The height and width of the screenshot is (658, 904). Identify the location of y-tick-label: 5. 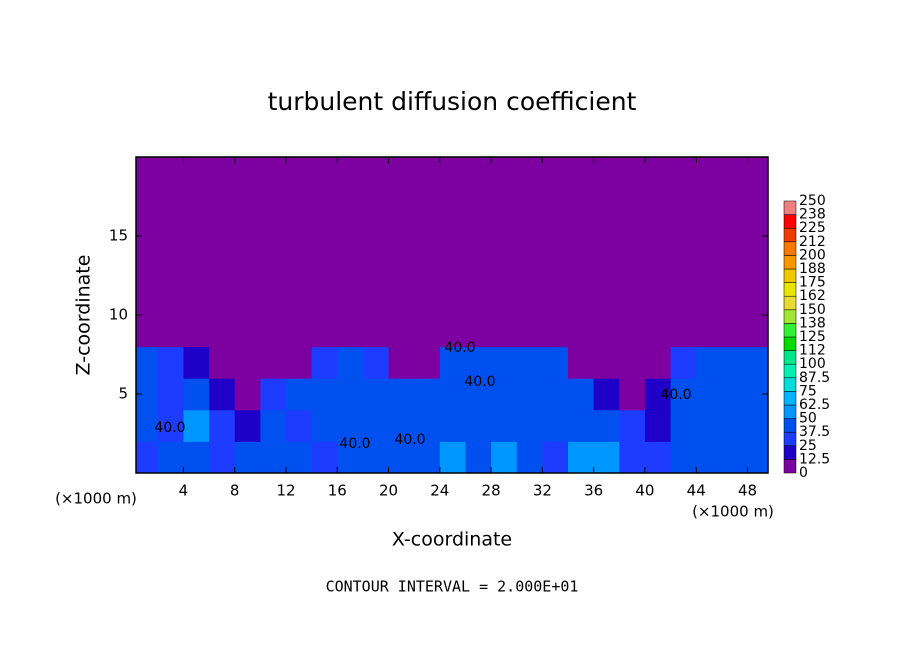
(123, 394).